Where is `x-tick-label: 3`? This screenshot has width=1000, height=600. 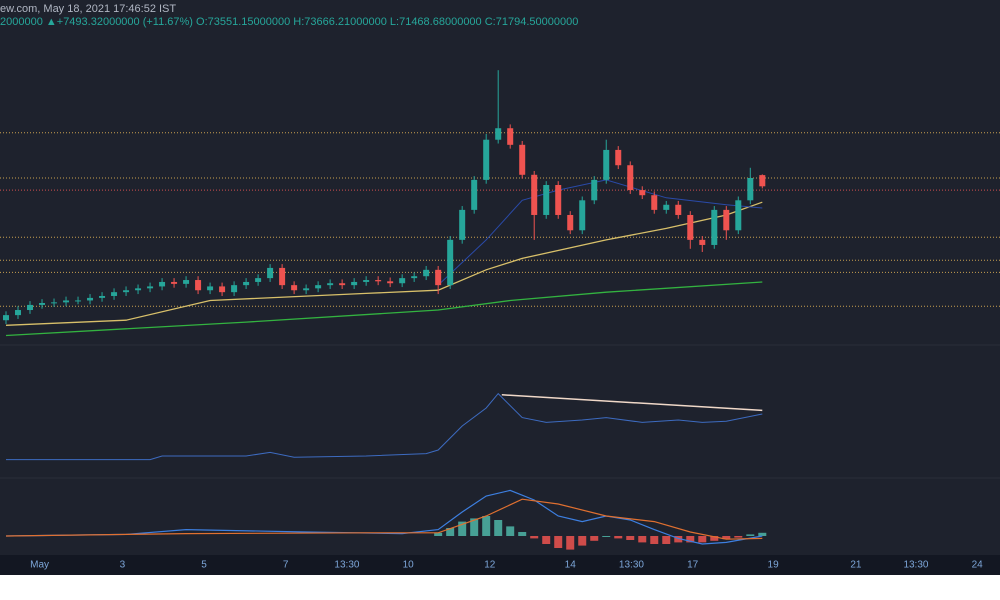
x-tick-label: 3 is located at coordinates (123, 565).